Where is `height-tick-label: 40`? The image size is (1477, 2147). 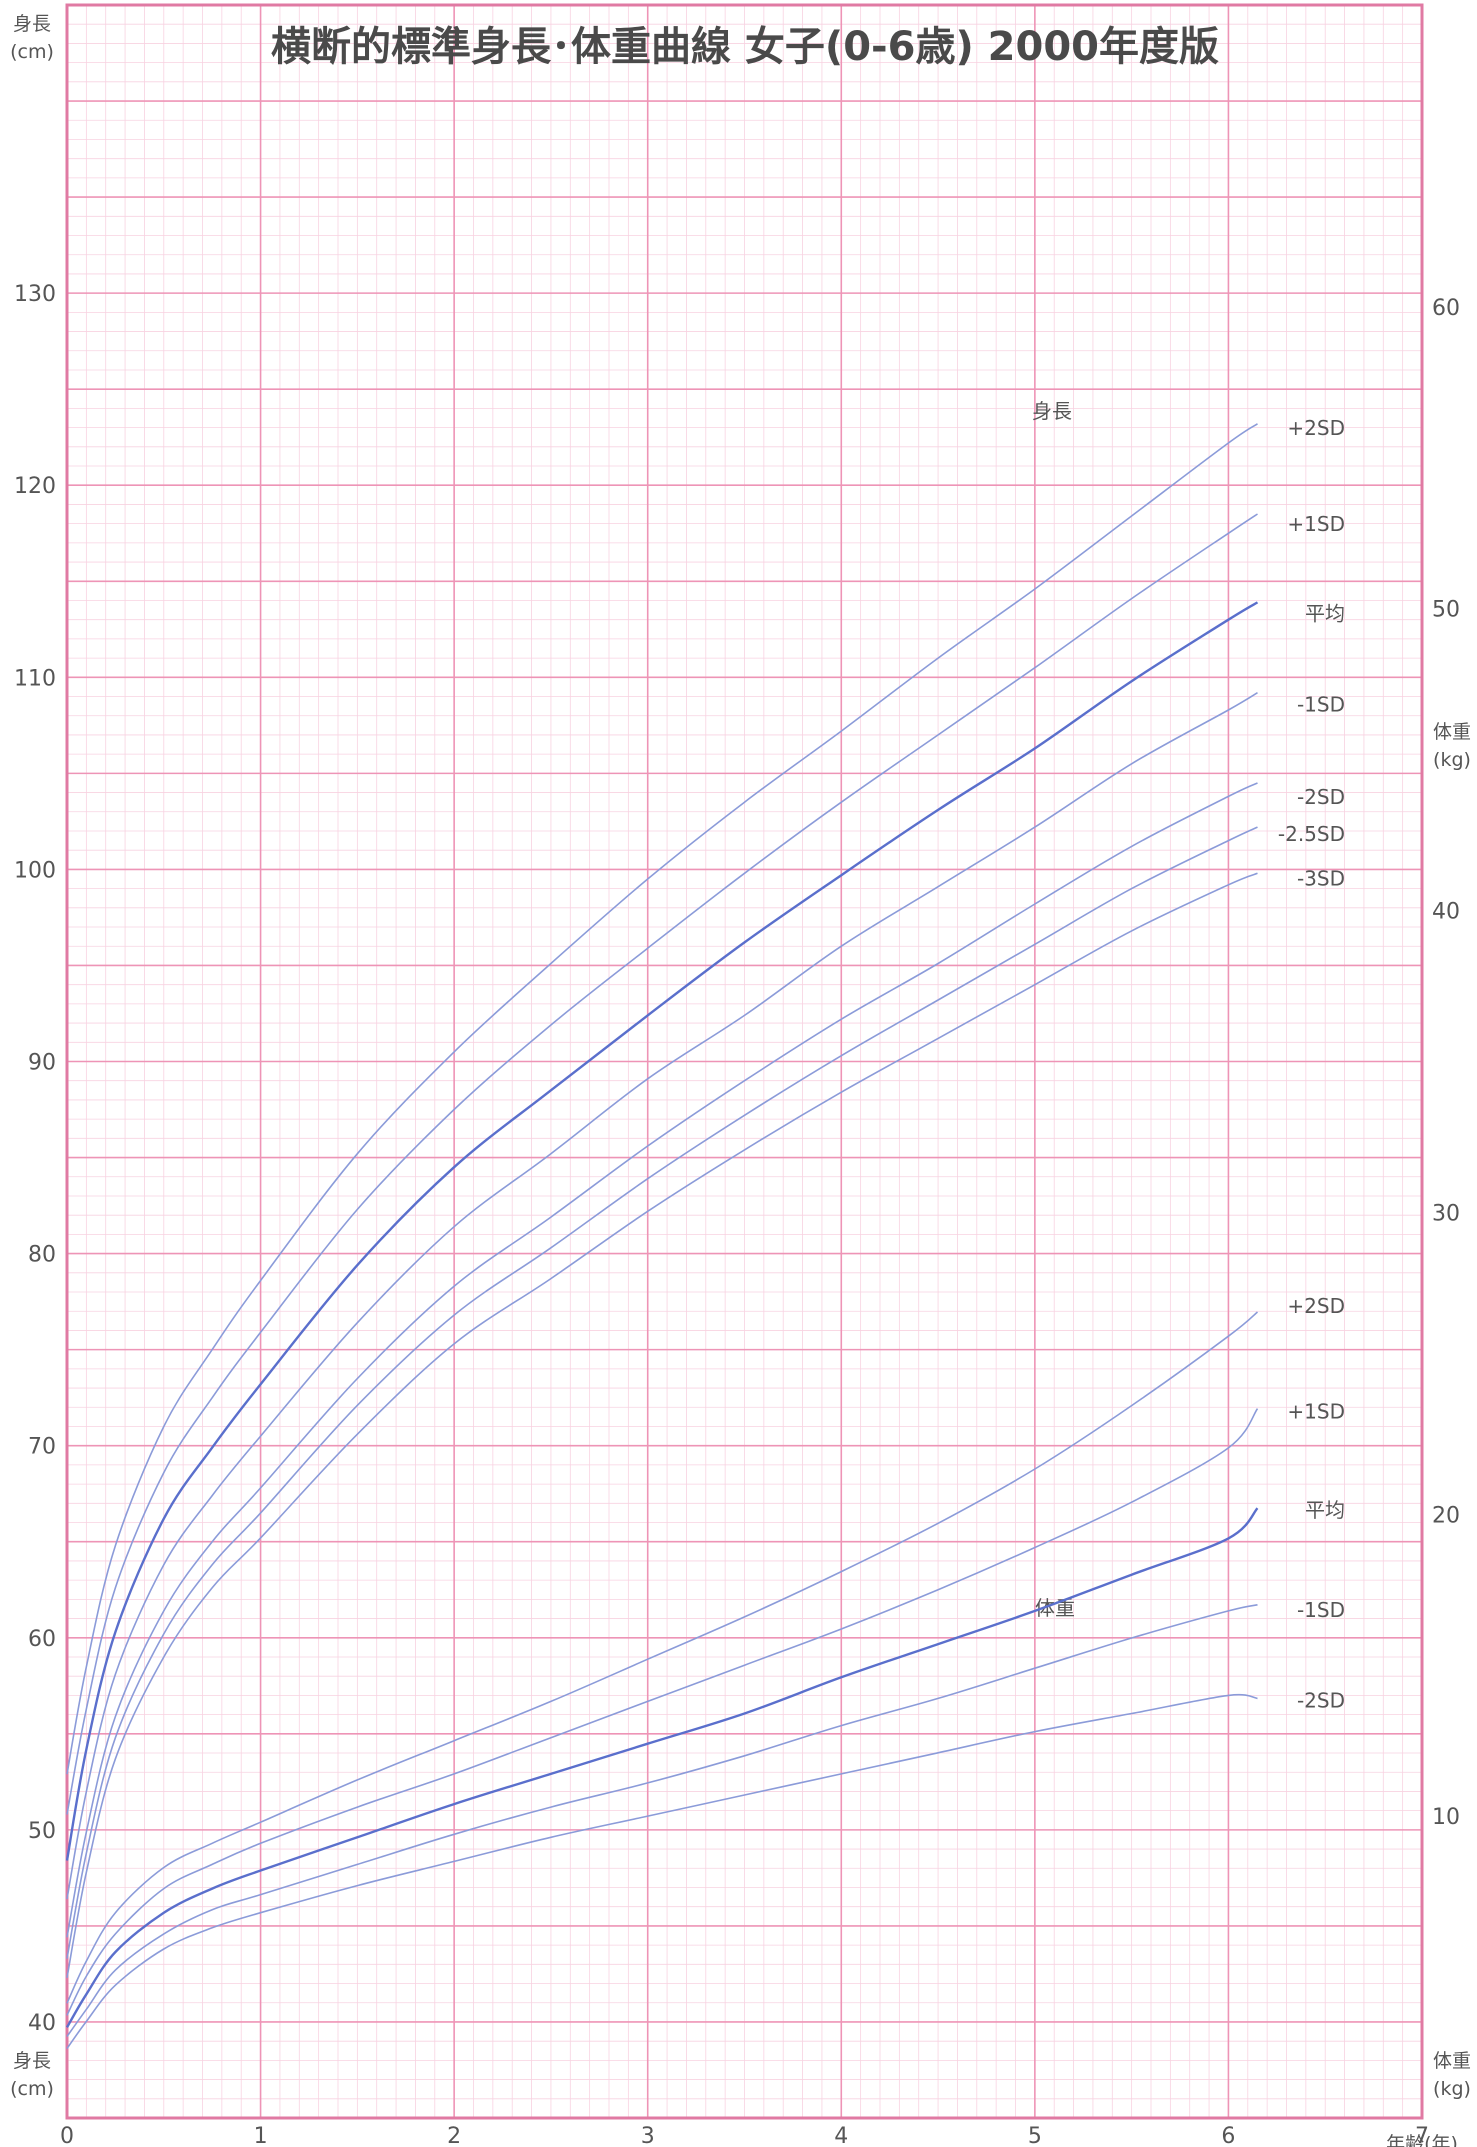
height-tick-label: 40 is located at coordinates (42, 2023).